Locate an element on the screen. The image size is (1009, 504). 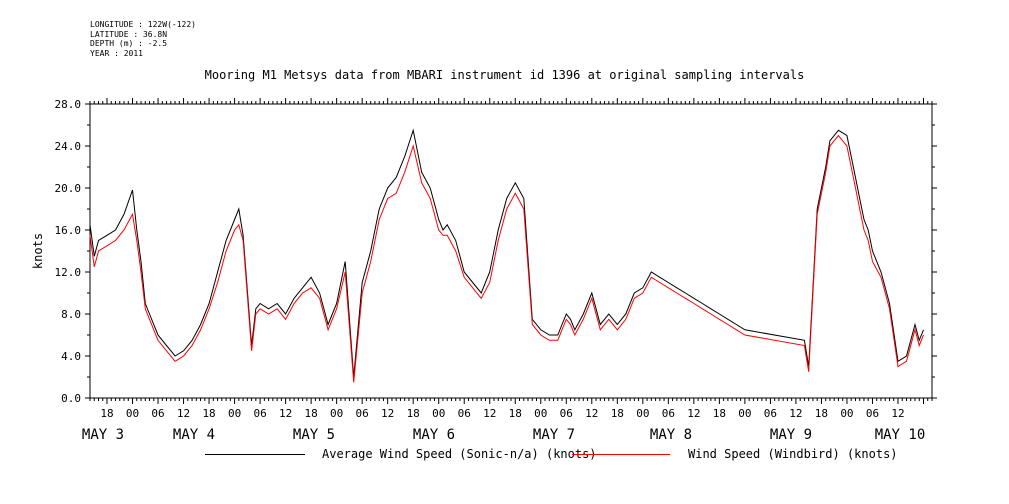
legend-label-sonic: Average Wind Speed (Sonic-n/a) (knots) is located at coordinates (459, 454).